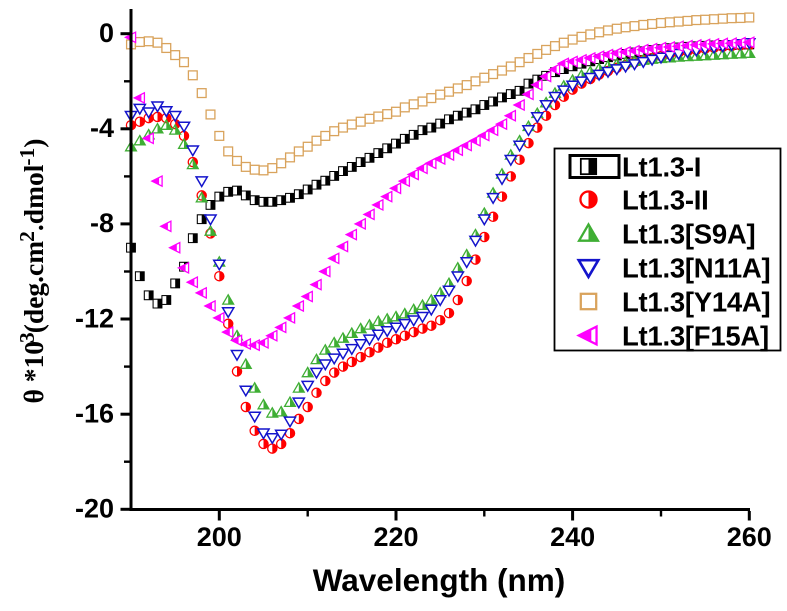 The image size is (787, 611). Describe the element at coordinates (102, 128) in the screenshot. I see `svg-text: -4` at that location.